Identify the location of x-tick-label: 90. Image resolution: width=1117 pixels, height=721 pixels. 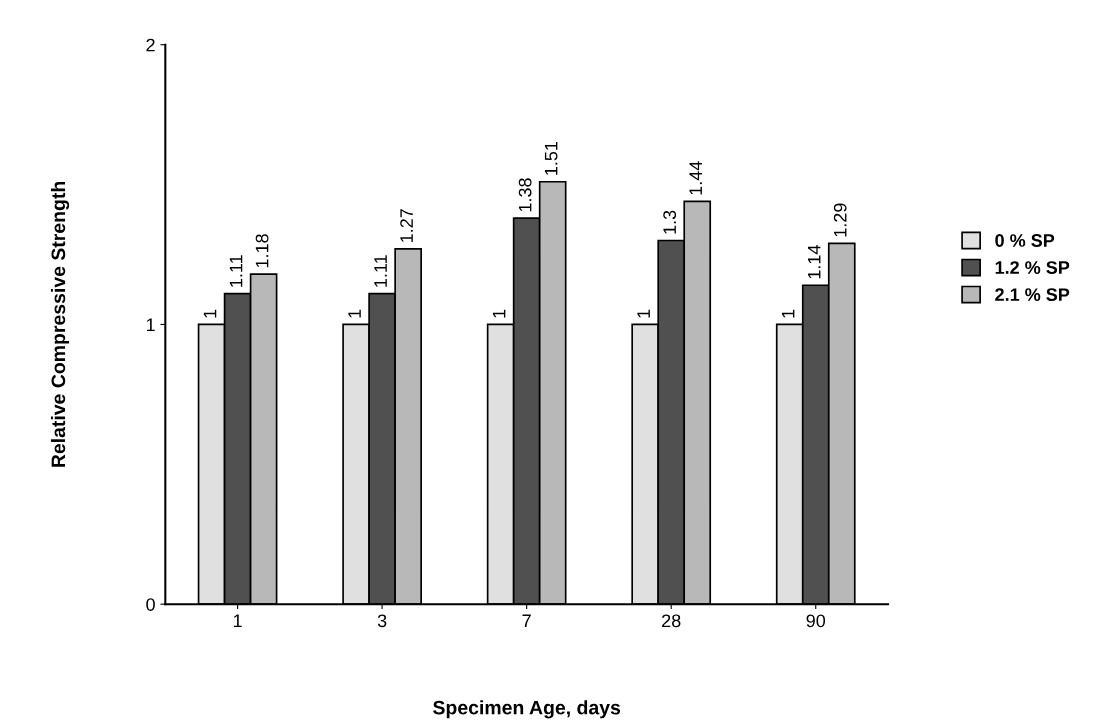
(816, 621).